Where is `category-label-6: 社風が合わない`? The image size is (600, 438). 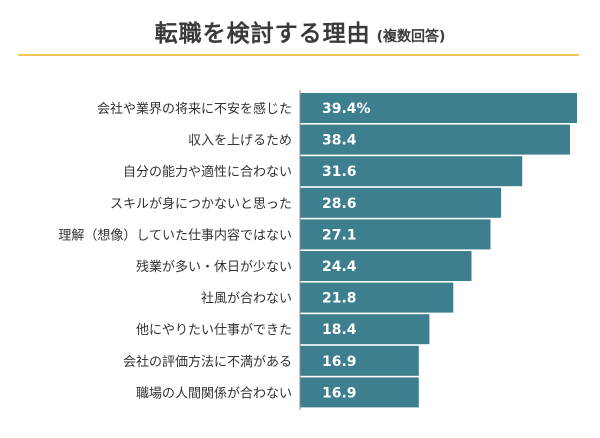
category-label-6: 社風が合わない is located at coordinates (246, 299).